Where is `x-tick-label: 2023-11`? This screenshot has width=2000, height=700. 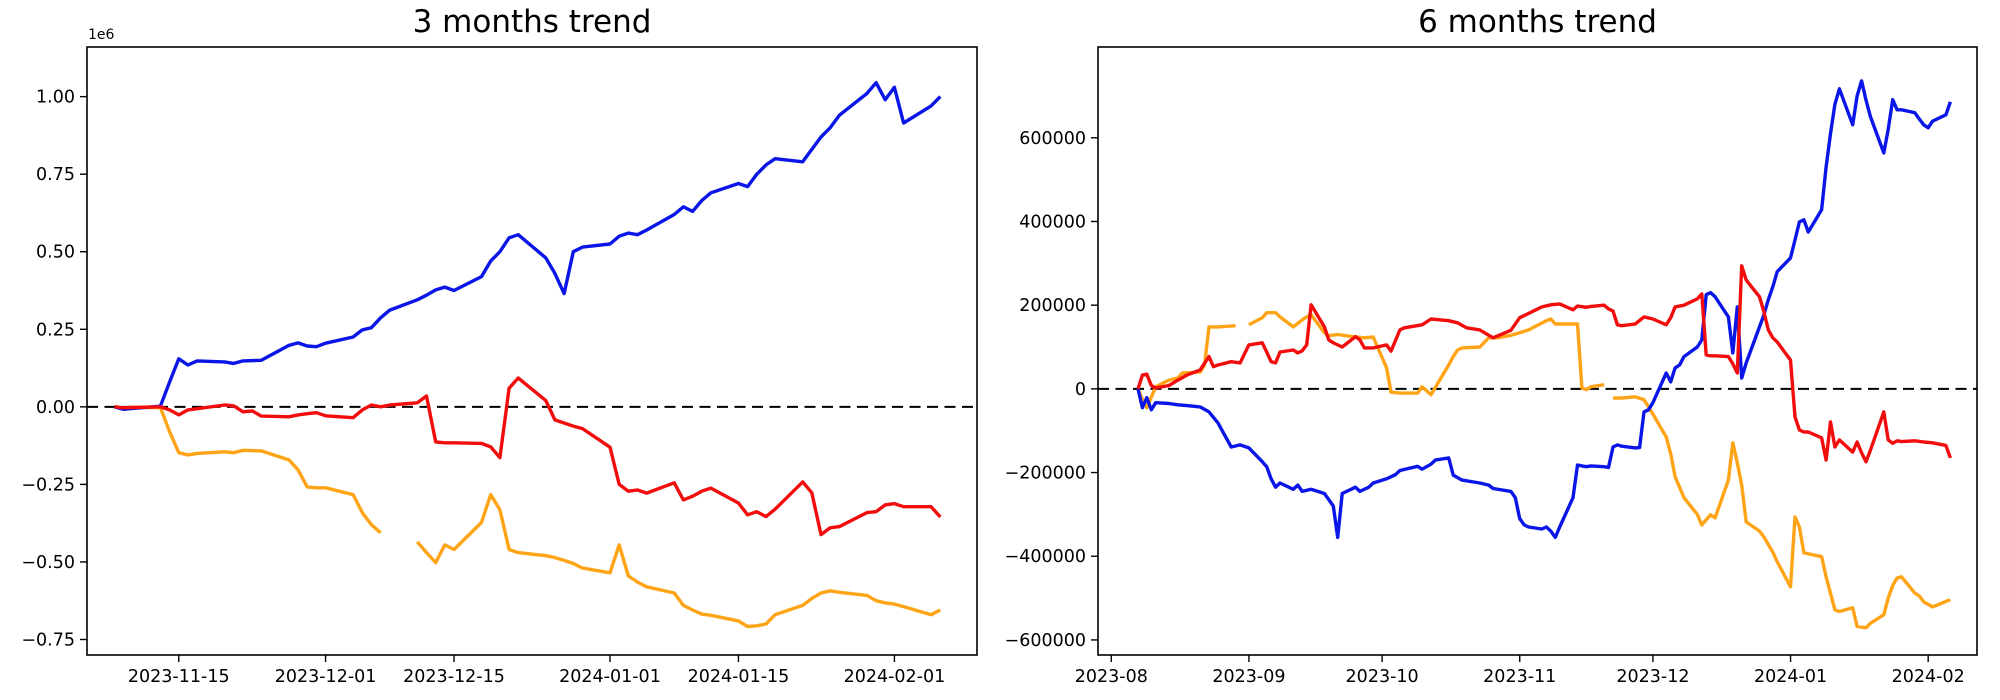 x-tick-label: 2023-11 is located at coordinates (1519, 677).